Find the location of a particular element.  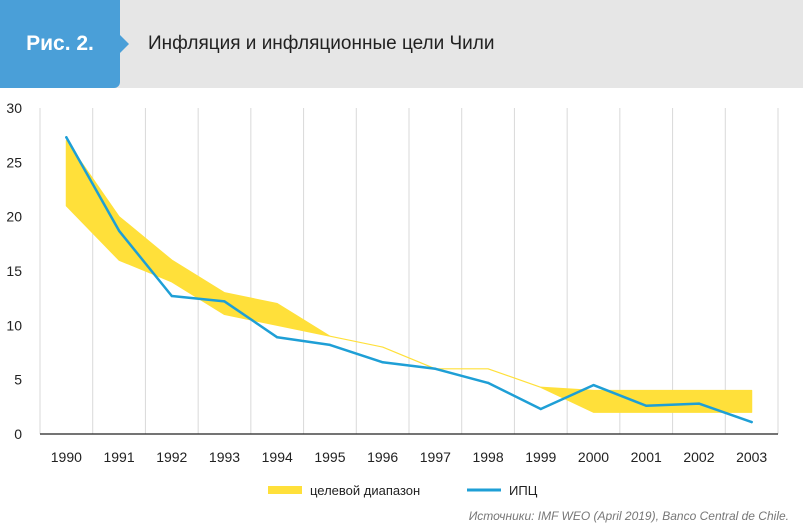

y-tick-label: 10 is located at coordinates (14, 325).